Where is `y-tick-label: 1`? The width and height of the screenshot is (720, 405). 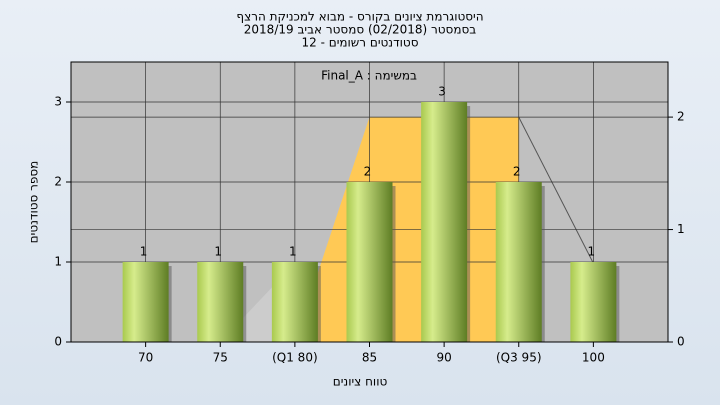 y-tick-label: 1 is located at coordinates (58, 262).